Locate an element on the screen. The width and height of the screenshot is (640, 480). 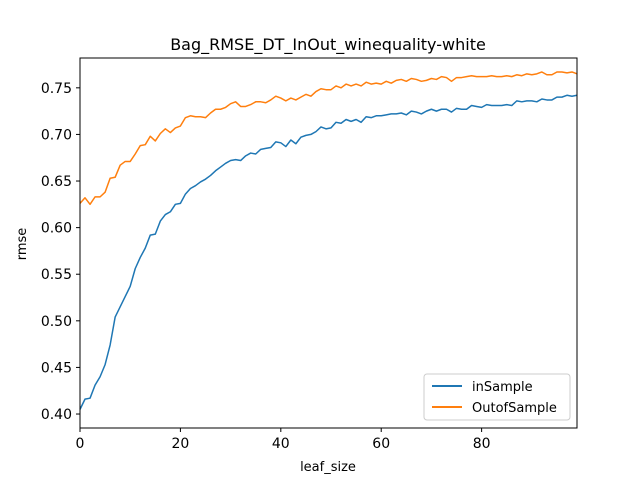
x-axis-ticks: 0 20 40 60 80 is located at coordinates (283, 440).